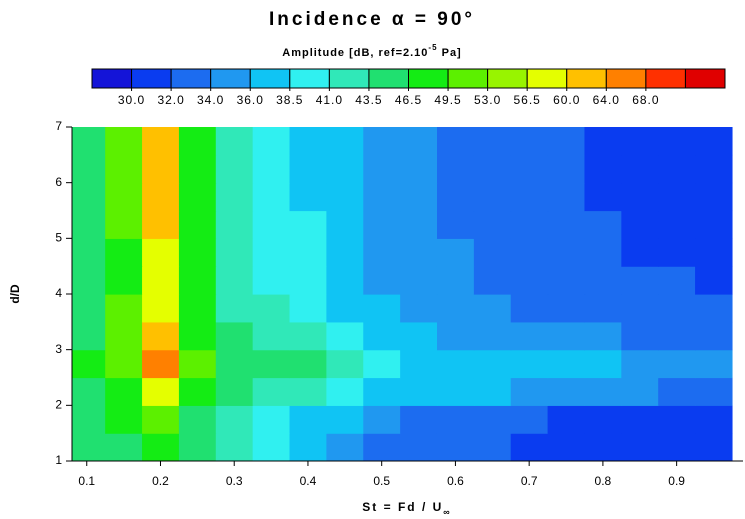 The image size is (745, 519). I want to click on y-tick-label: 3, so click(58, 349).